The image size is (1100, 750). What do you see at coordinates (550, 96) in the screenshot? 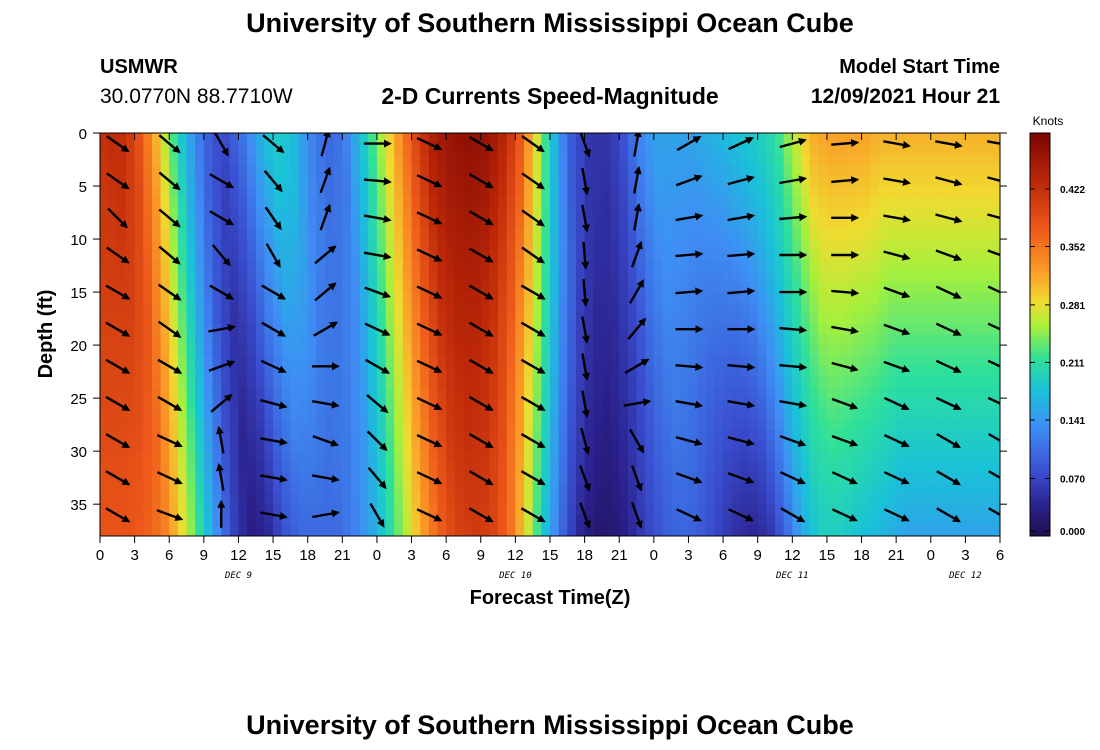
I see `chart-subtitle: 2-D Currents Speed-Magnitude` at bounding box center [550, 96].